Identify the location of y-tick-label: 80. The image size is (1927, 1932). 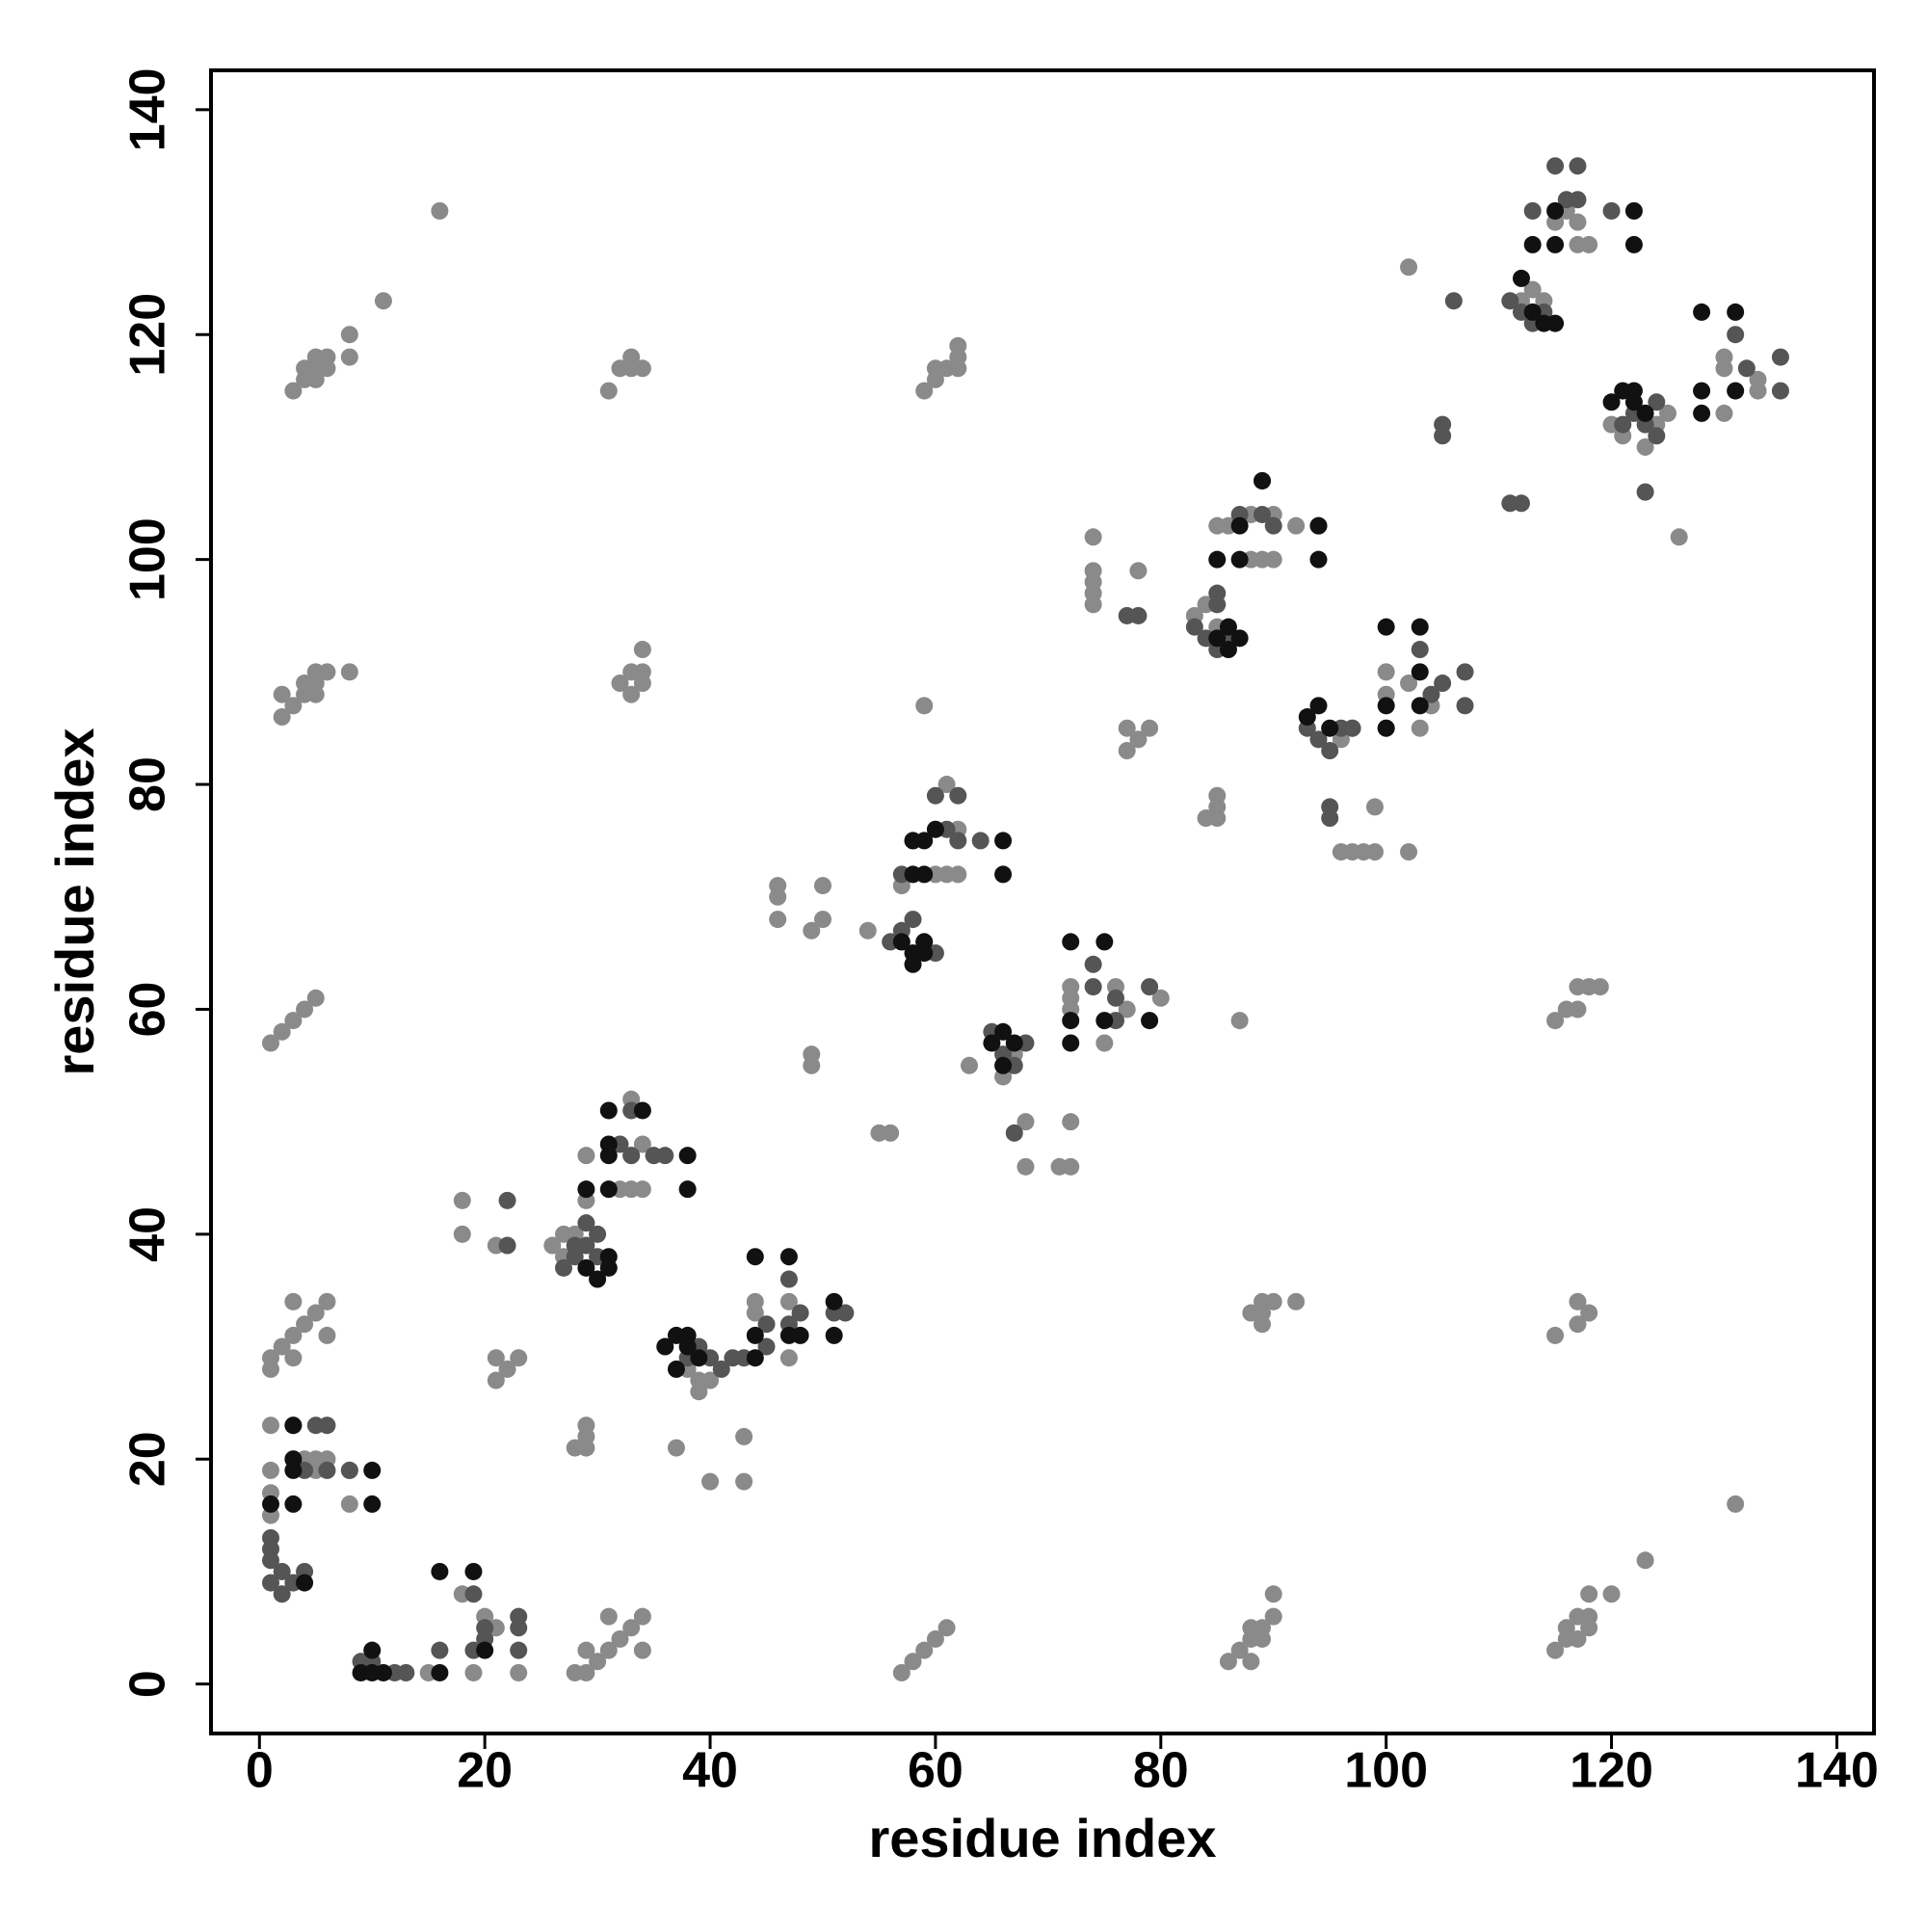
(148, 784).